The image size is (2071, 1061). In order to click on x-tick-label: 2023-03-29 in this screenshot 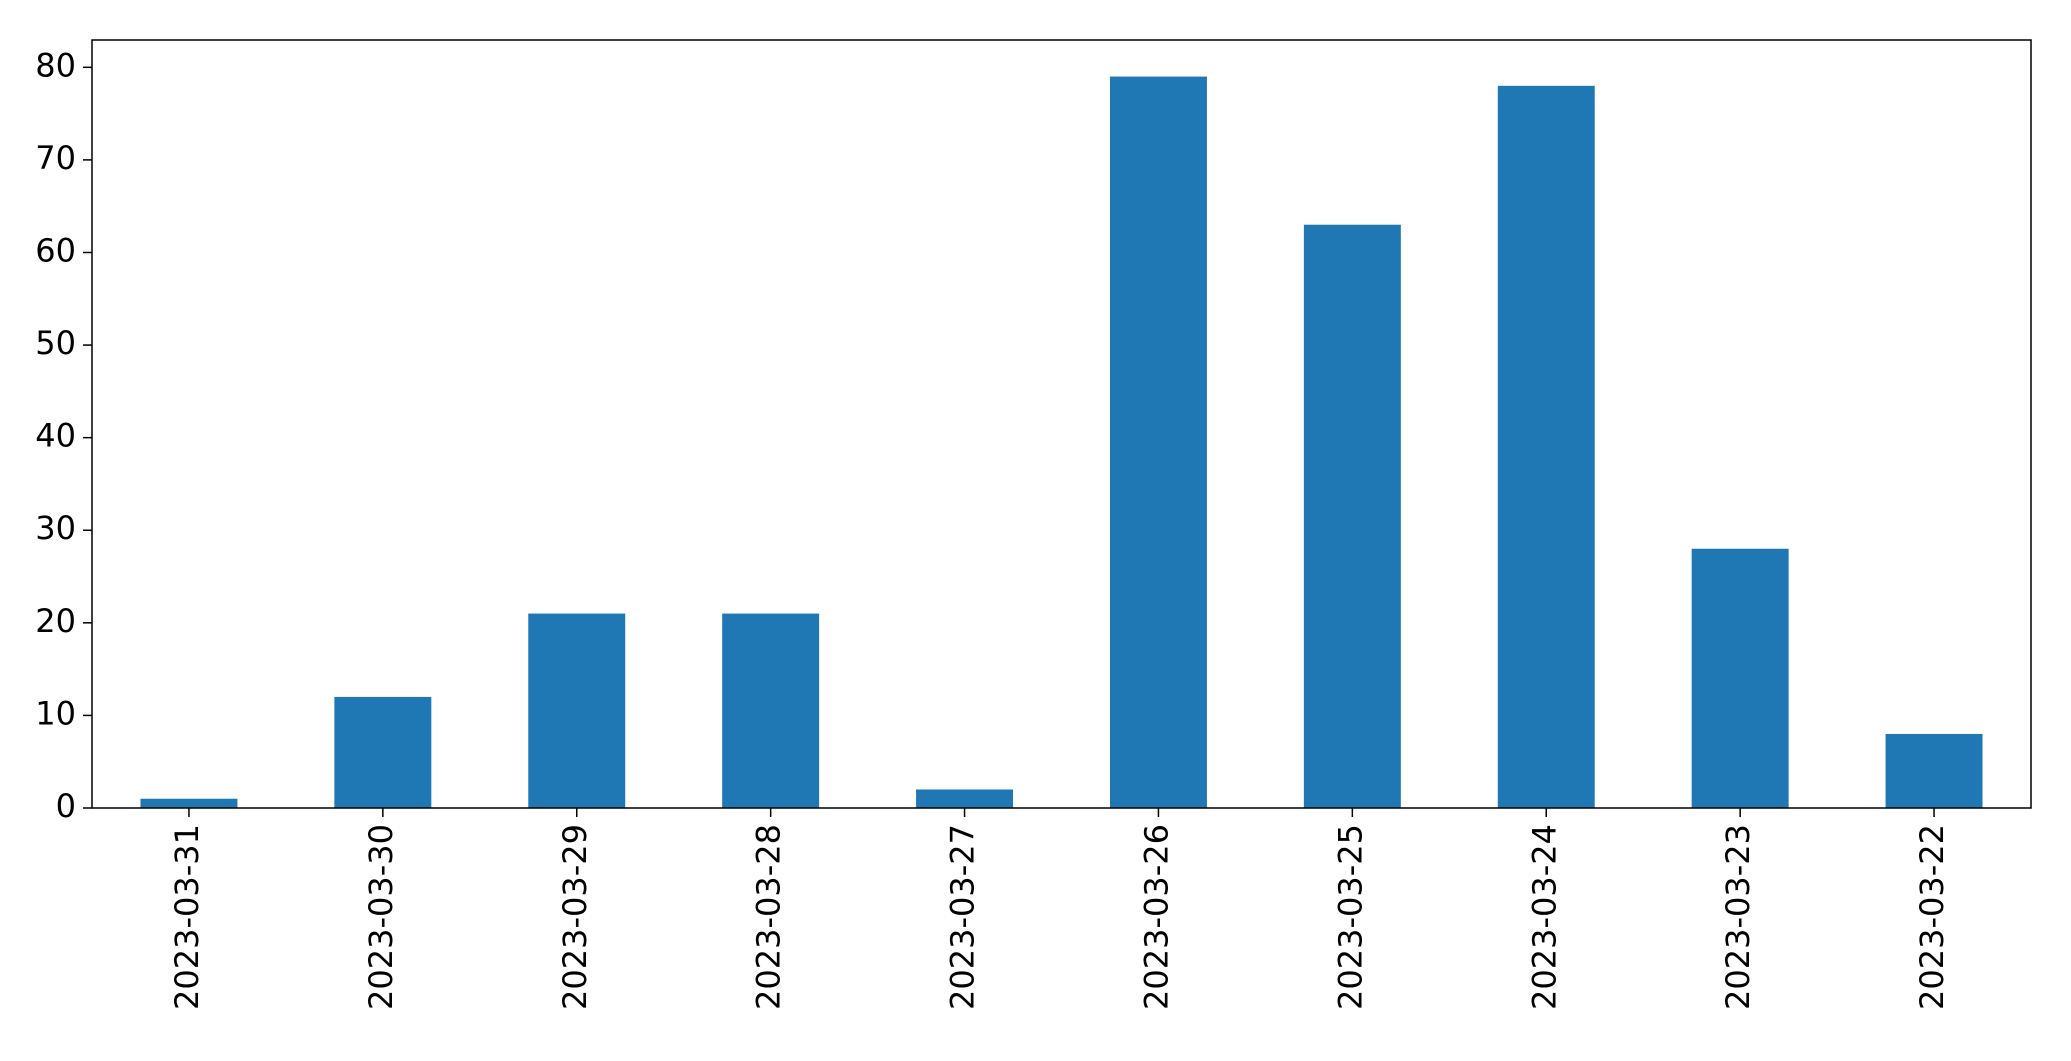, I will do `click(575, 917)`.